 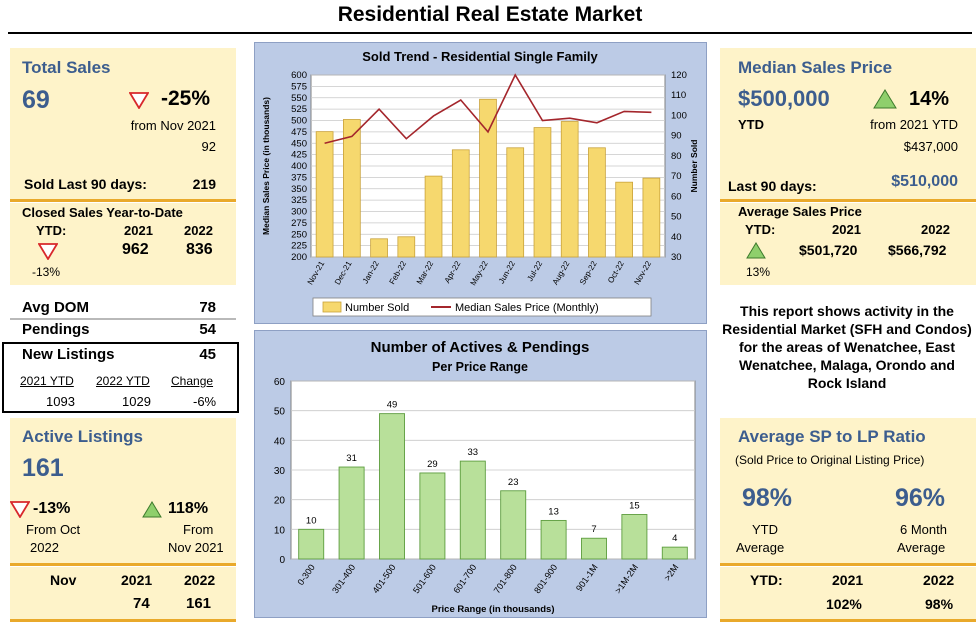 What do you see at coordinates (137, 580) in the screenshot?
I see `footer-year-2021: 2021` at bounding box center [137, 580].